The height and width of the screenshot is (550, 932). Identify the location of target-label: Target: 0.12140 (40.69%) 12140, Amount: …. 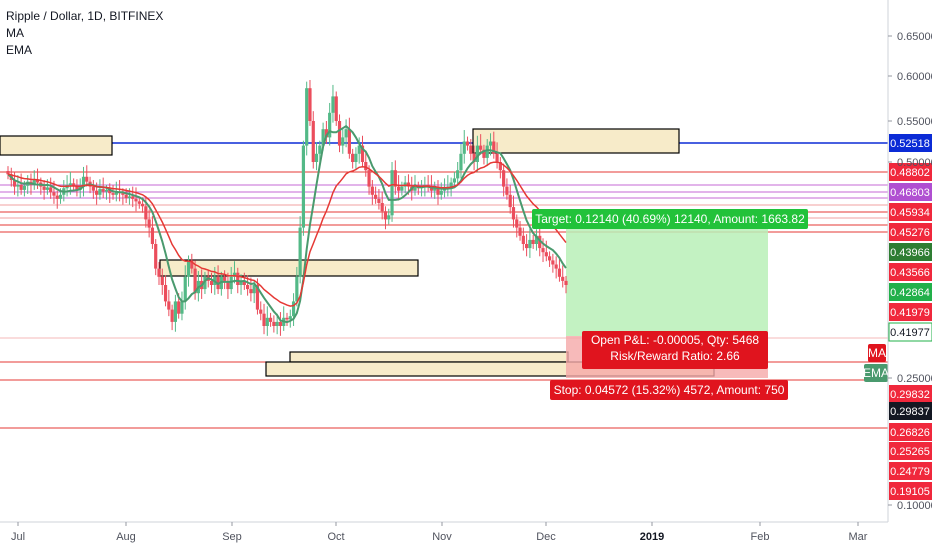
(670, 219).